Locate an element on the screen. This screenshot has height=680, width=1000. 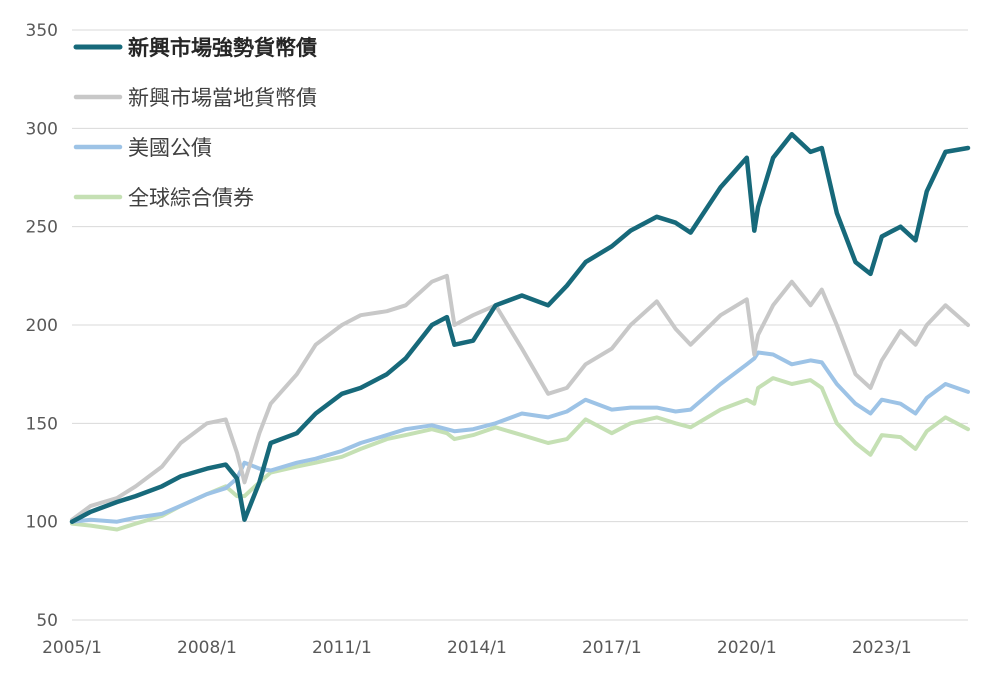
x-tick-label: 2011/1 is located at coordinates (342, 648).